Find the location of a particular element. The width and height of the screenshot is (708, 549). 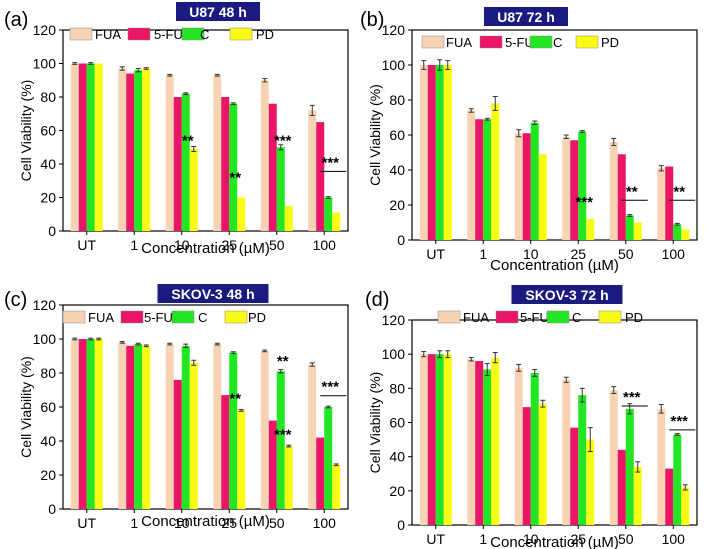

y-tick-label: 40 is located at coordinates (48, 441).